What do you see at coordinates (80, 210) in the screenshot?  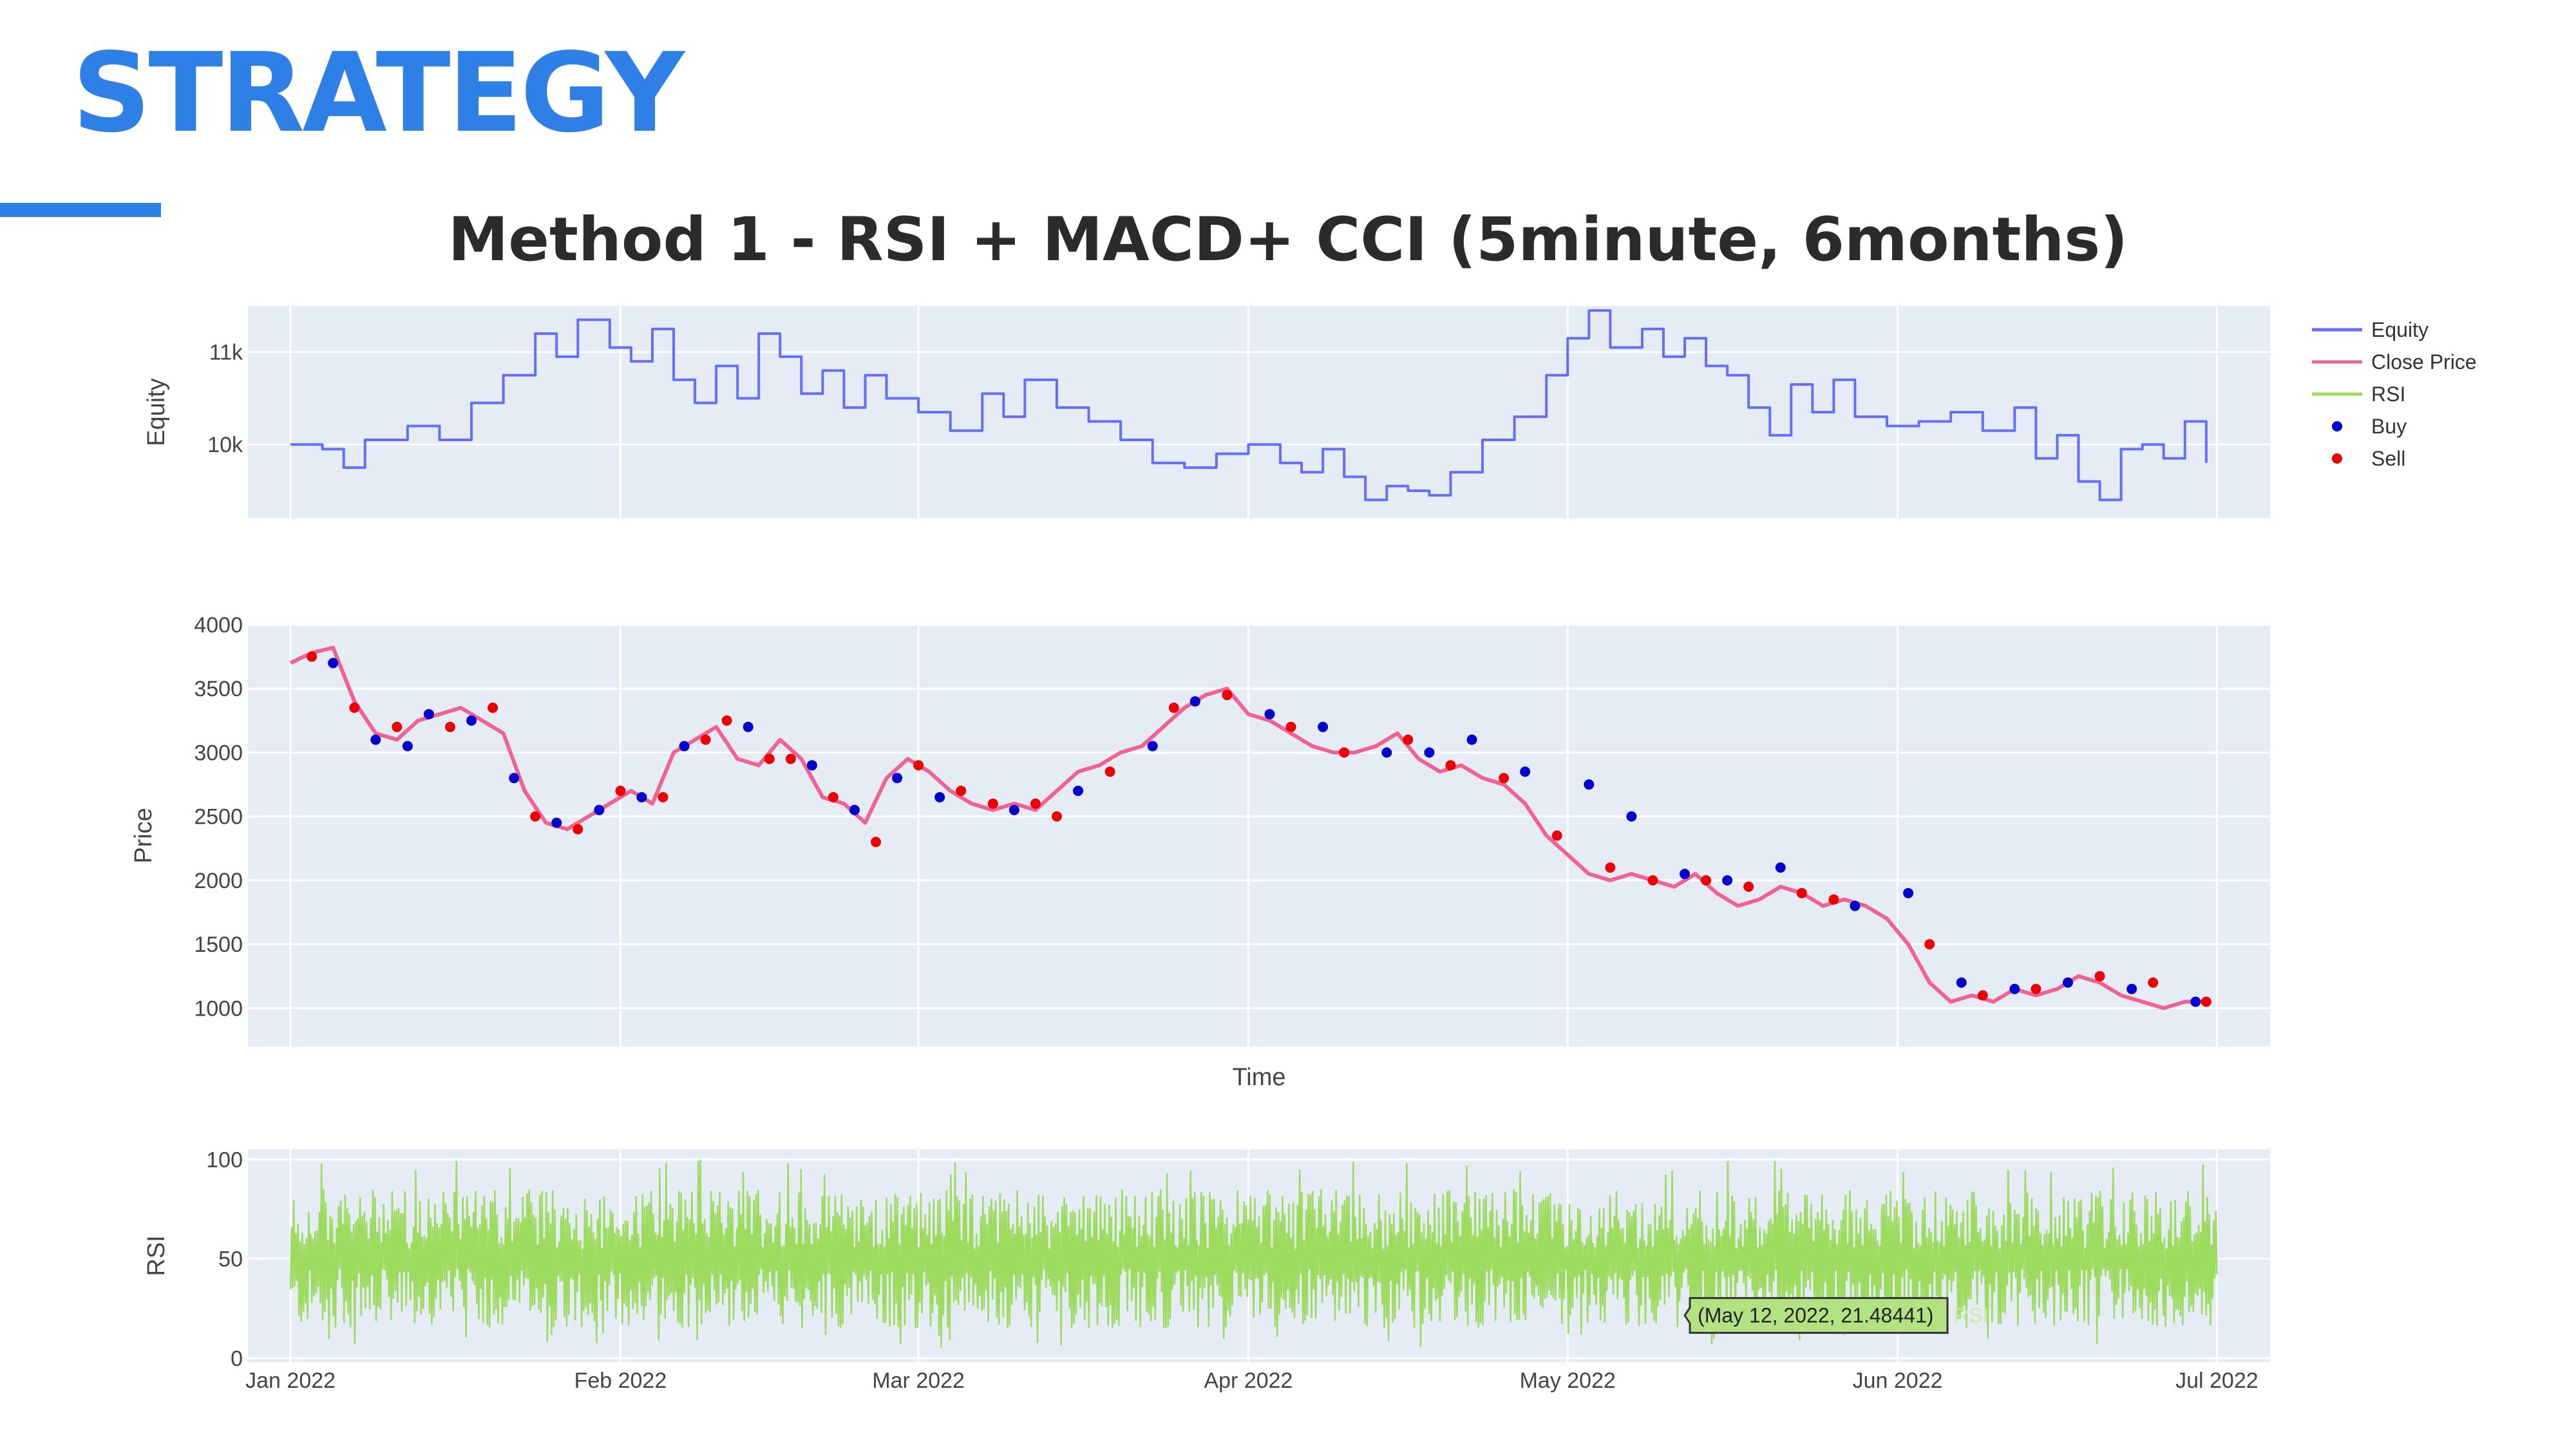 I see `title-accent-bar` at bounding box center [80, 210].